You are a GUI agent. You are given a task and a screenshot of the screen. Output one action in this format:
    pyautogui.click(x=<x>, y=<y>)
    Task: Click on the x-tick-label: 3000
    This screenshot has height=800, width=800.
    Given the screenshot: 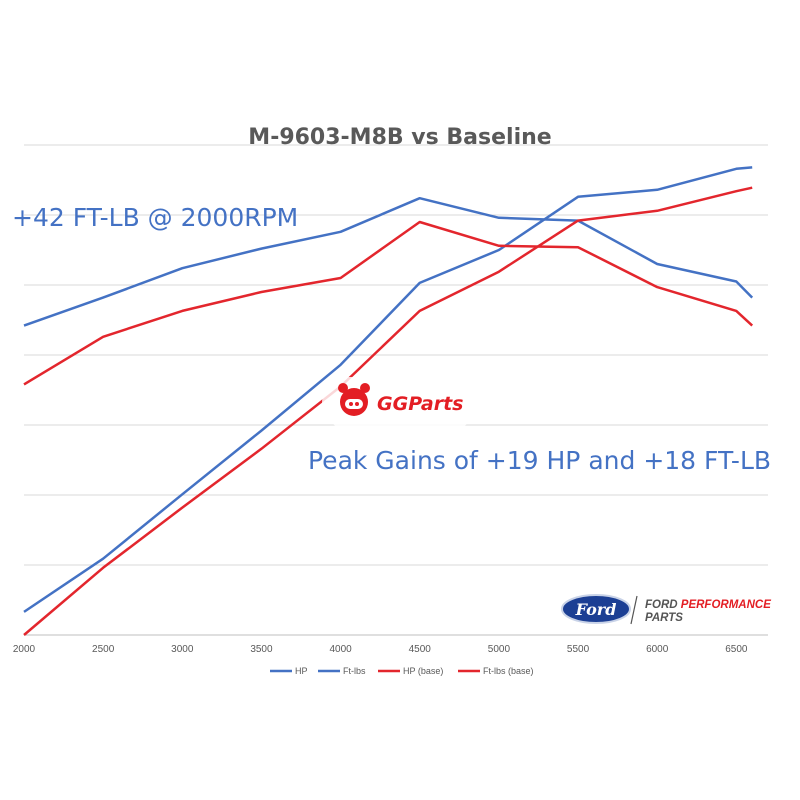 What is the action you would take?
    pyautogui.click(x=182, y=649)
    